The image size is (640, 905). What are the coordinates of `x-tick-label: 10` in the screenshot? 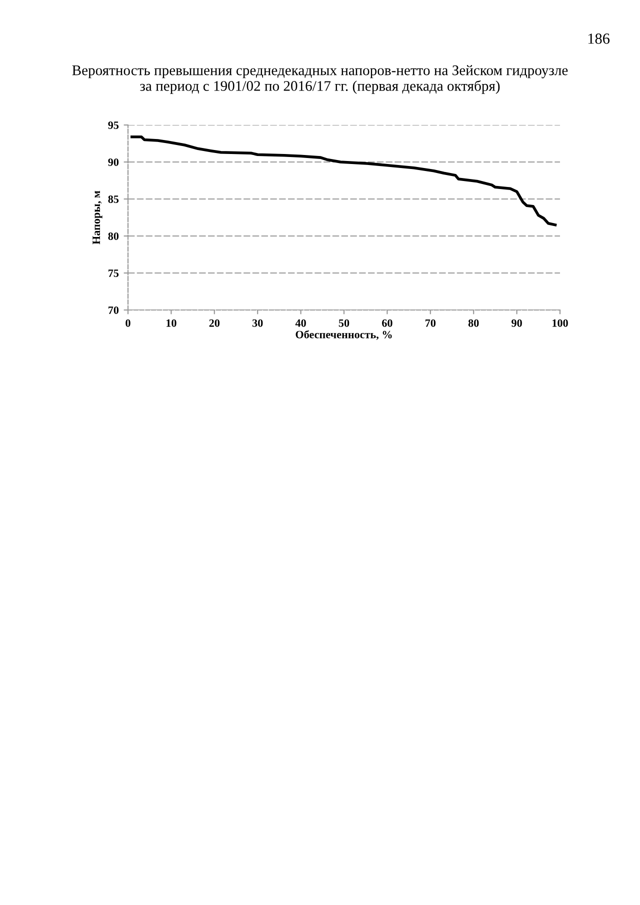 It's located at (171, 323).